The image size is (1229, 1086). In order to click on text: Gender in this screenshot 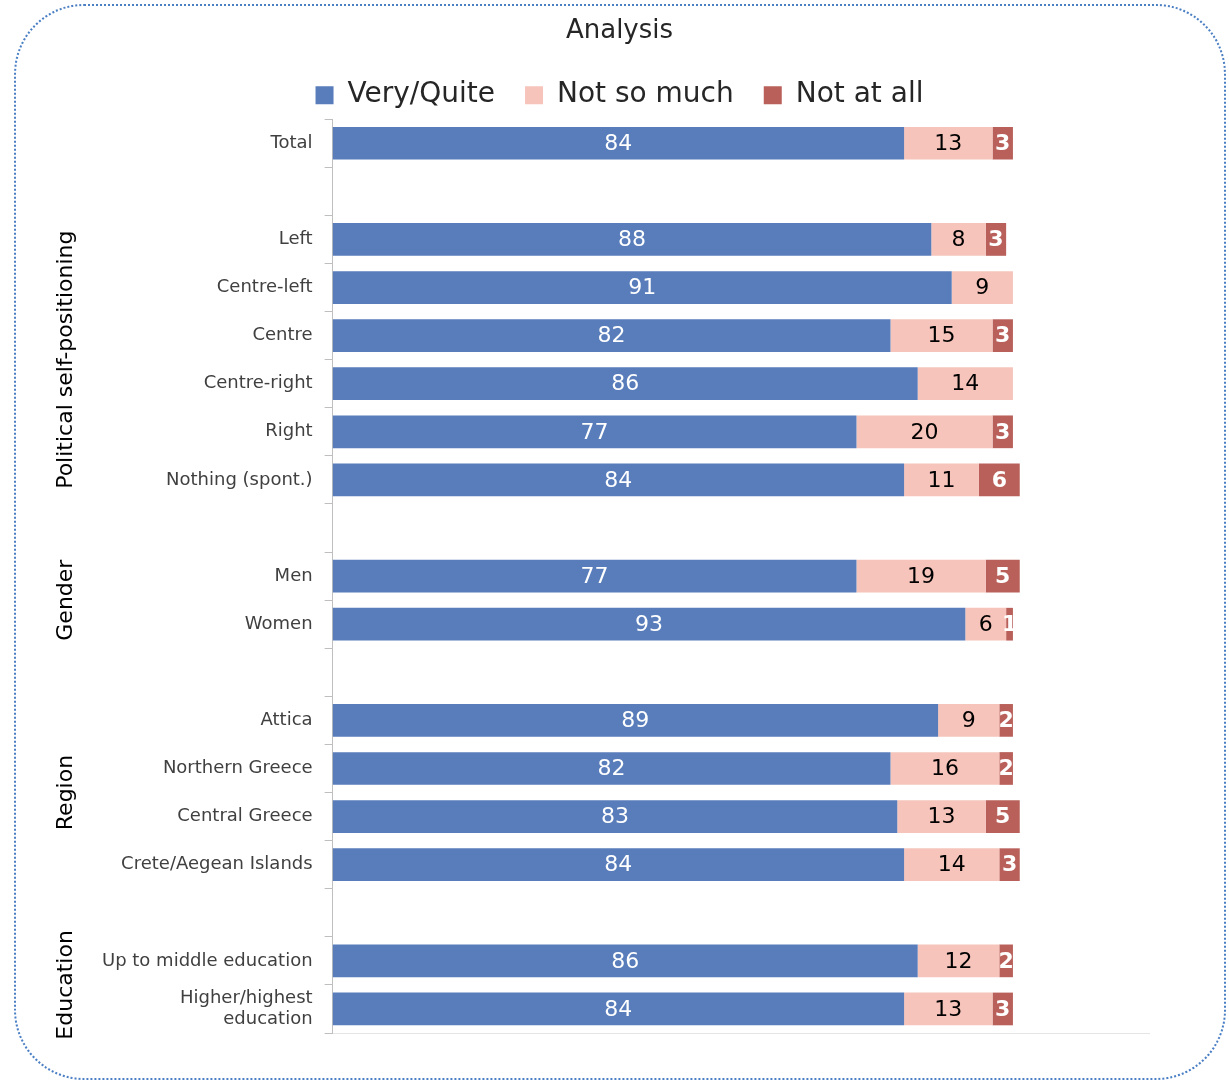, I will do `click(64, 599)`.